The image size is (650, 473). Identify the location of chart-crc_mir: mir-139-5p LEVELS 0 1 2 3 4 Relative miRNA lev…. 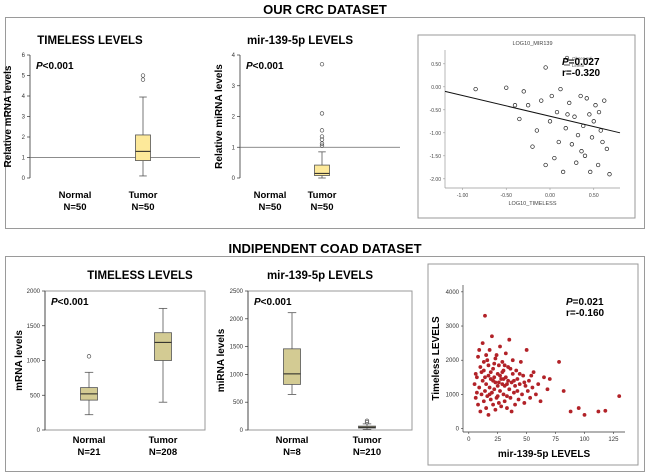
(307, 124).